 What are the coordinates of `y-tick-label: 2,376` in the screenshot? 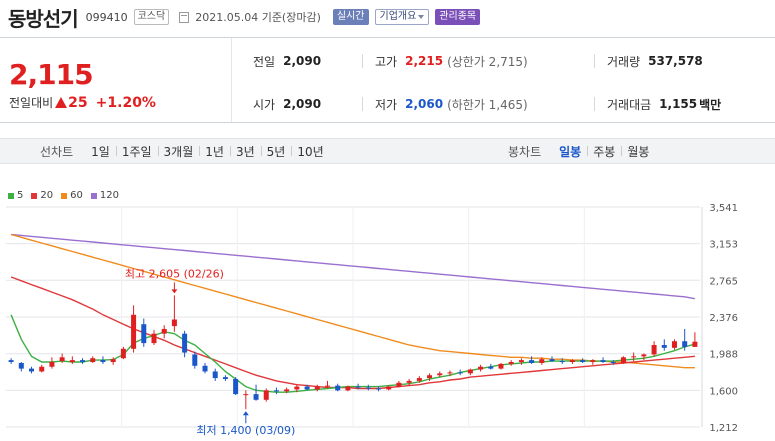 It's located at (723, 318).